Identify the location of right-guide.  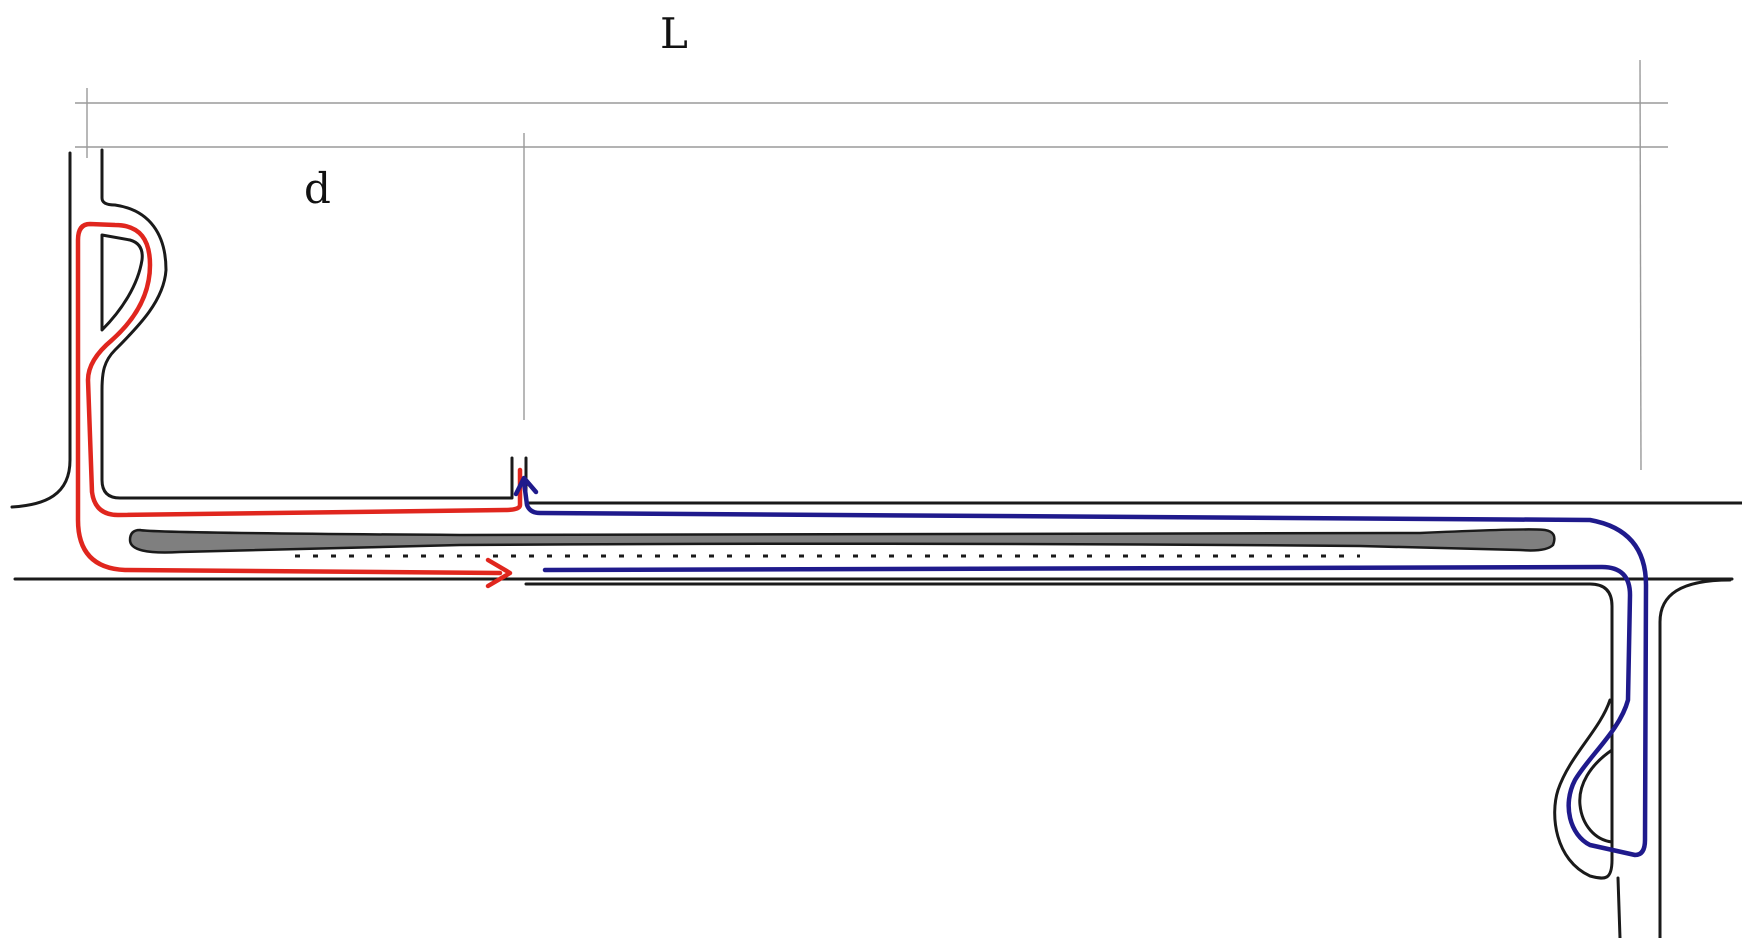
(1640, 265).